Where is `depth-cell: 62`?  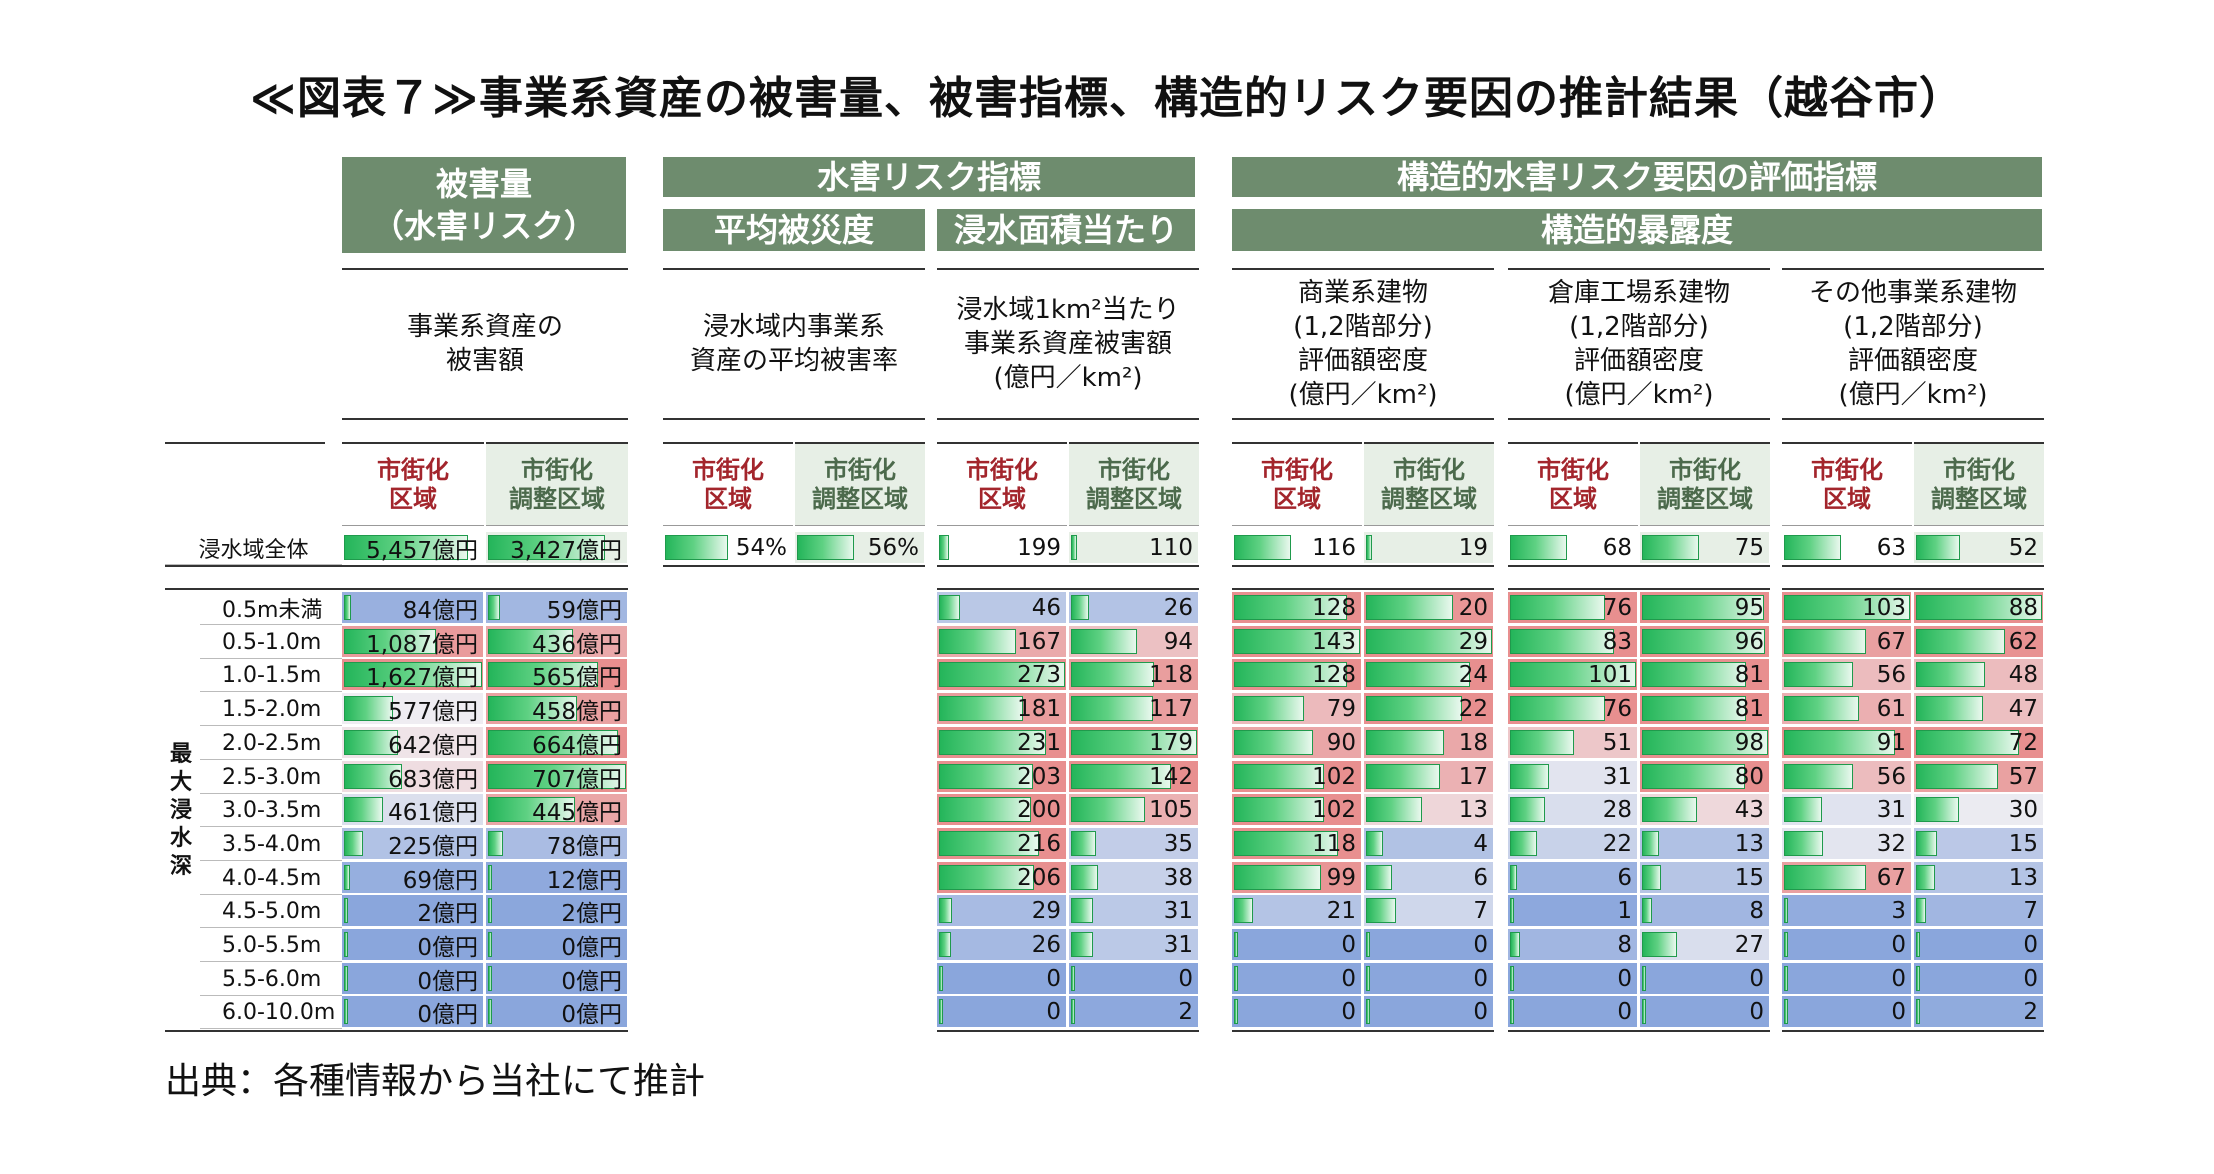 depth-cell: 62 is located at coordinates (1979, 642).